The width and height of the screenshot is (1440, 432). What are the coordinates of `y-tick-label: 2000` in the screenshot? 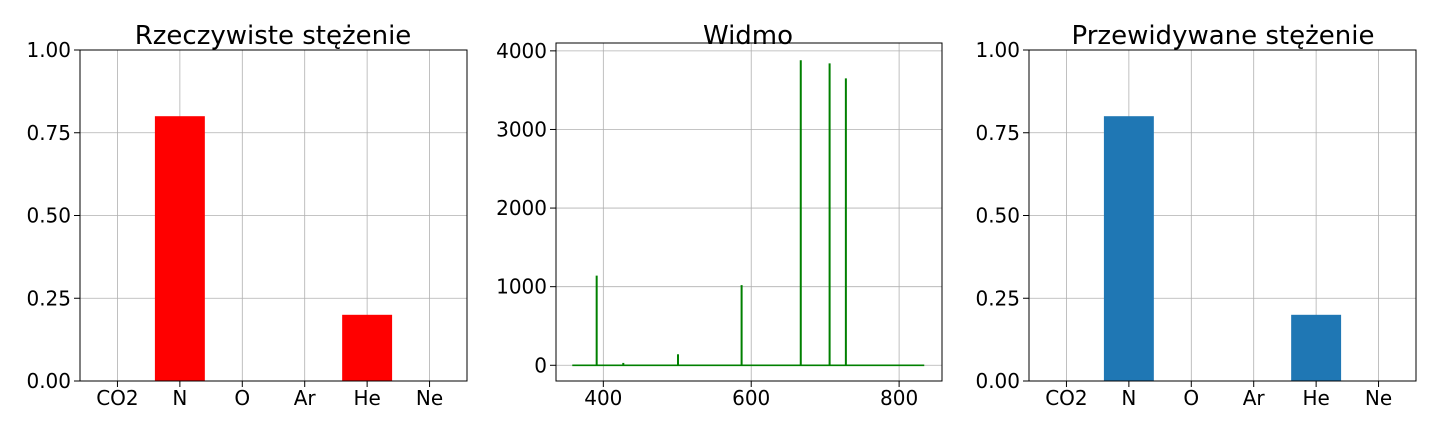 It's located at (521, 208).